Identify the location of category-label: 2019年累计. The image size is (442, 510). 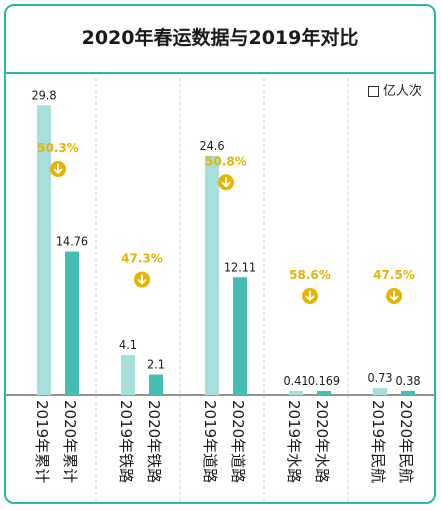
(42, 441).